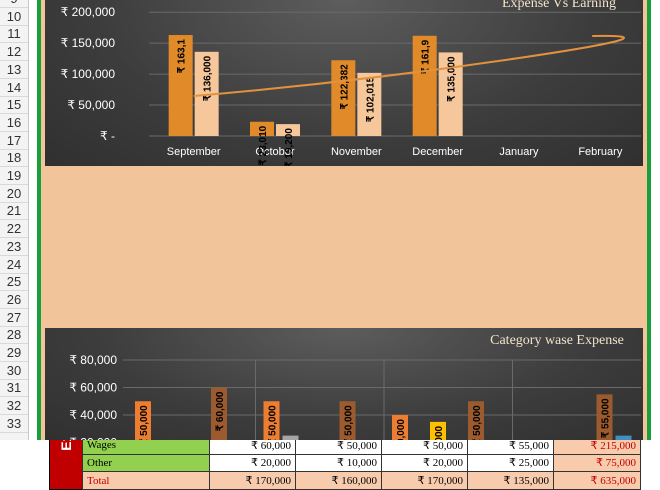 This screenshot has height=490, width=660. Describe the element at coordinates (14, 265) in the screenshot. I see `row-number: 24` at that location.